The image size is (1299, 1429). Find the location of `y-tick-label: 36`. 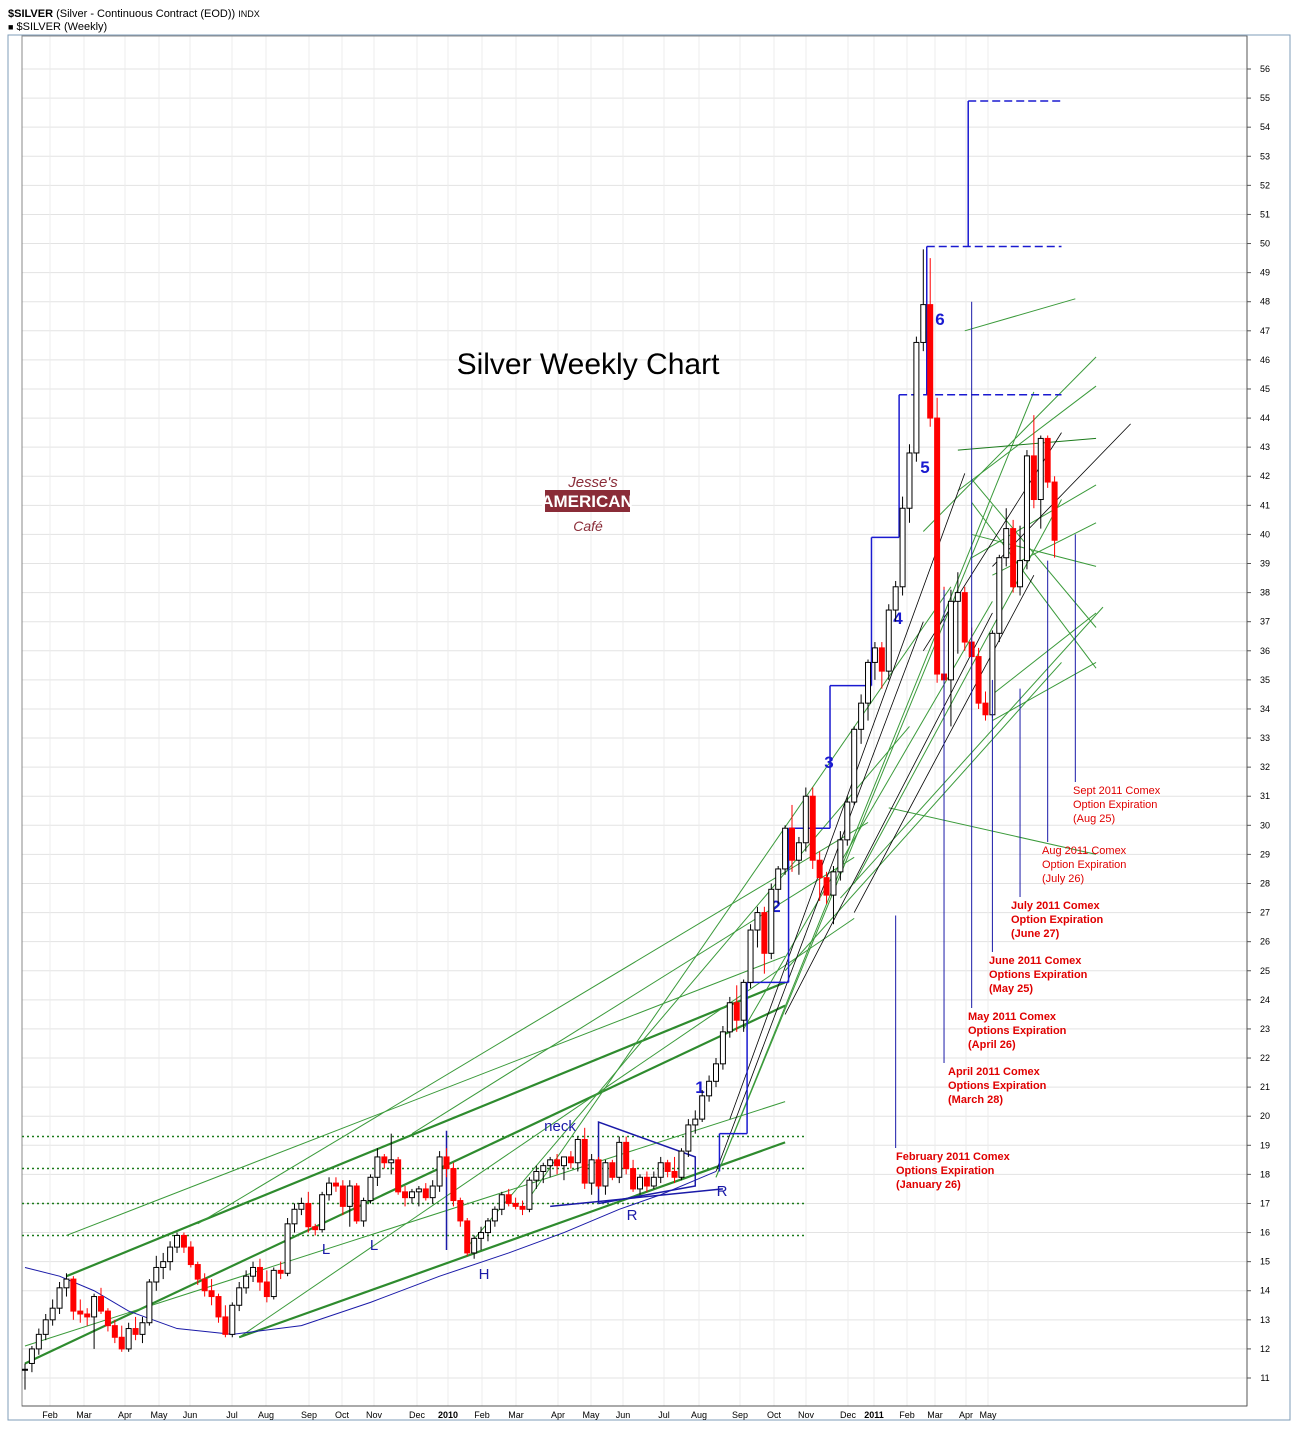

y-tick-label: 36 is located at coordinates (1265, 651).